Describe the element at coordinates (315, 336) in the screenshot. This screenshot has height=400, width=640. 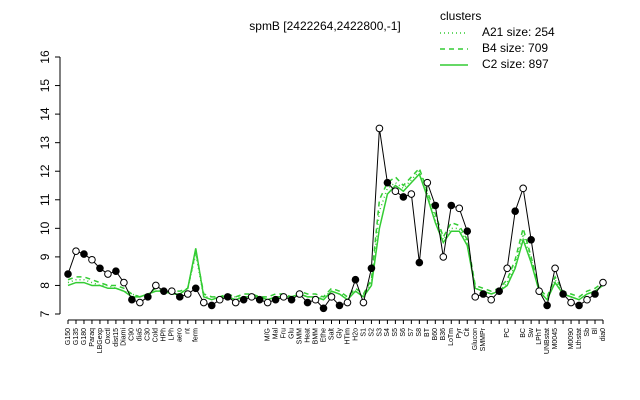
I see `x-tick-label: BMM` at that location.